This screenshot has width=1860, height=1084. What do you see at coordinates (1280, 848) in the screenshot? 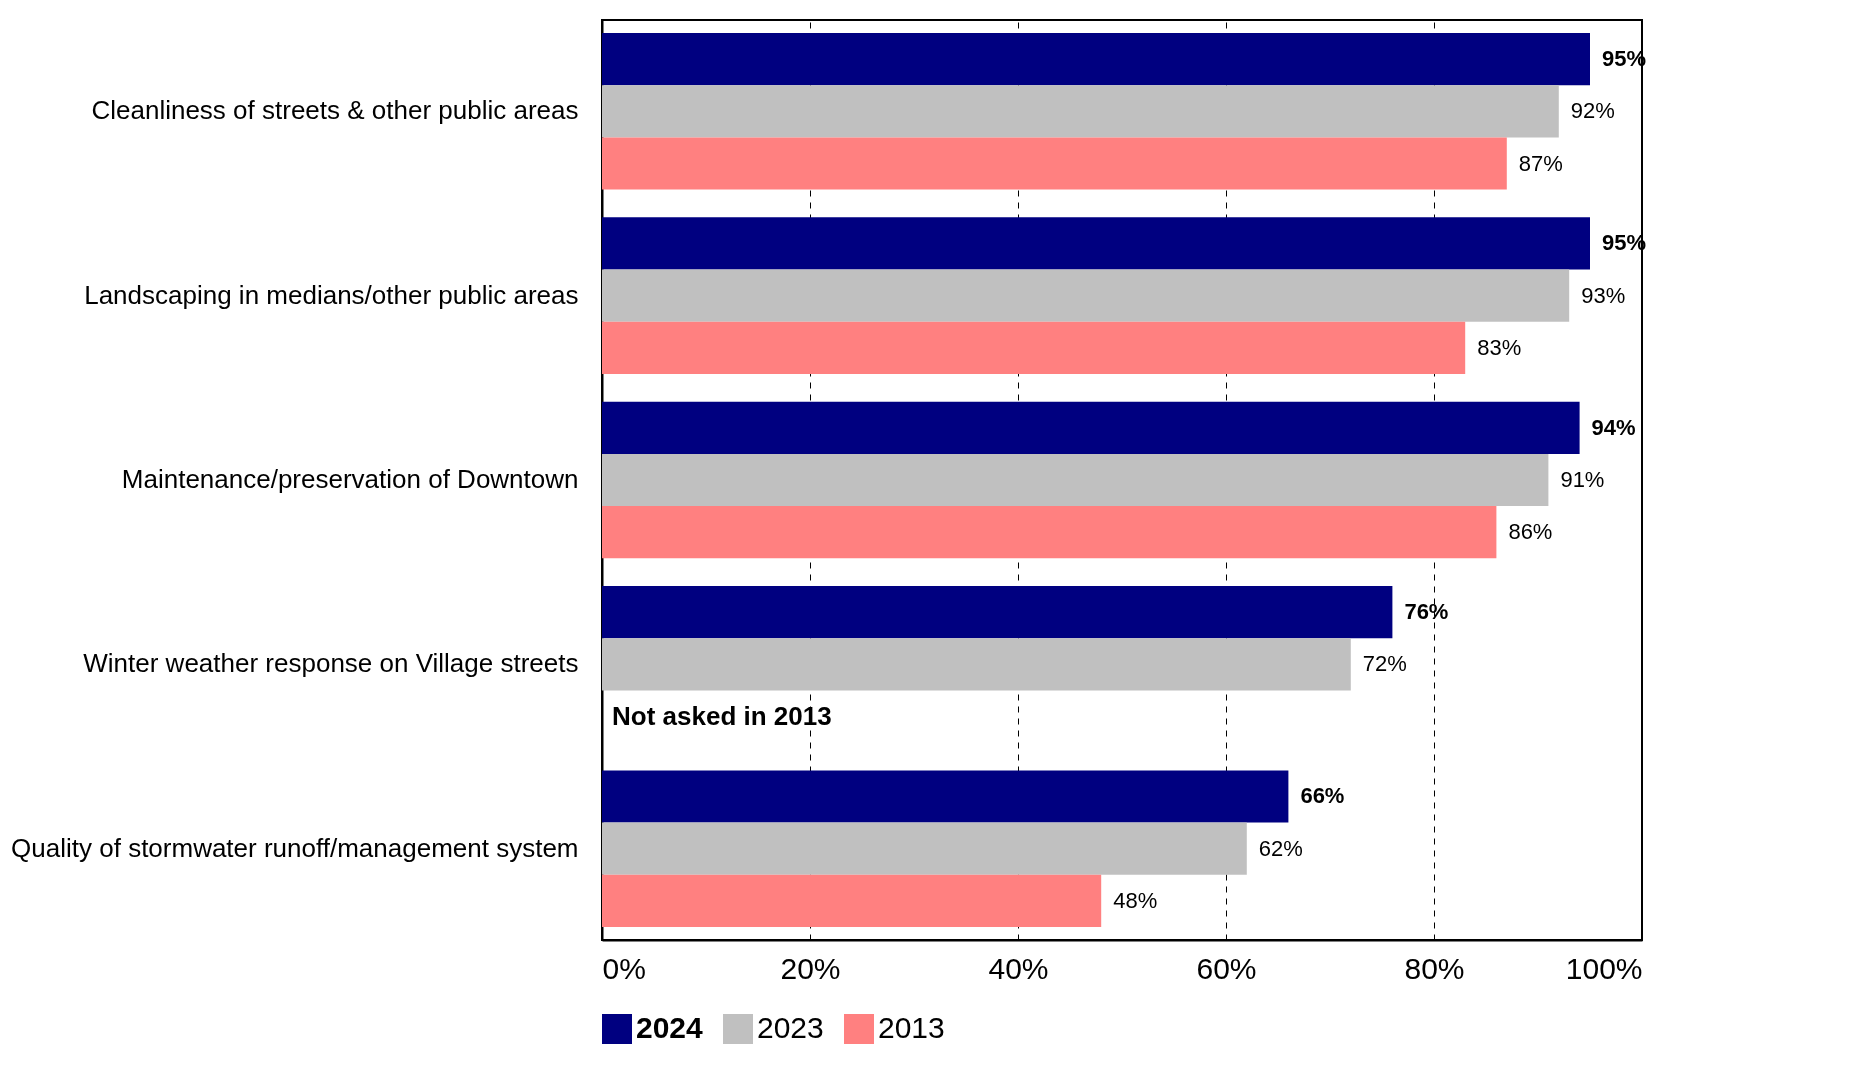
I see `data-label: 62%` at bounding box center [1280, 848].